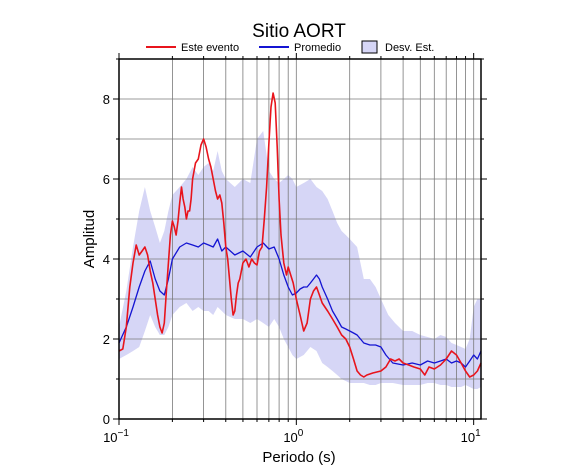  What do you see at coordinates (471, 436) in the screenshot?
I see `x-tick-label: 10¹` at bounding box center [471, 436].